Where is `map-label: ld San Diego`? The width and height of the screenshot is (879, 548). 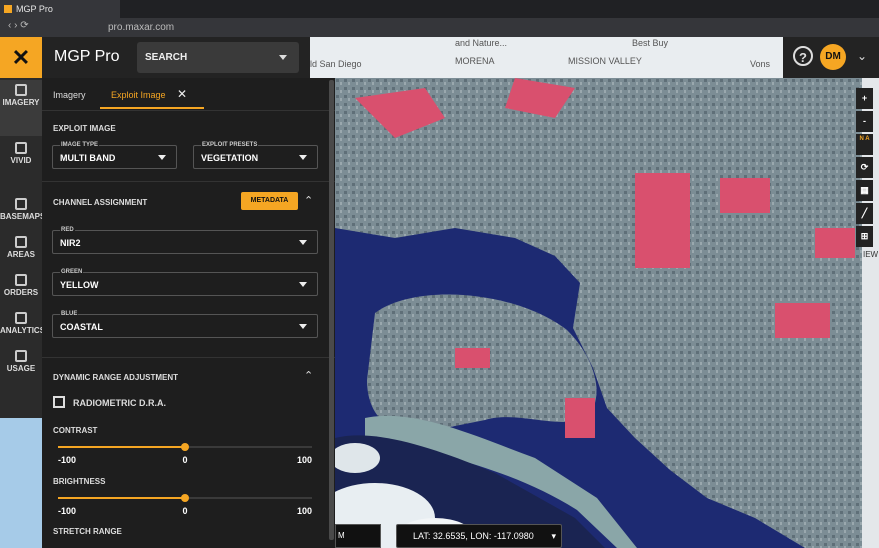
map-label: ld San Diego is located at coordinates (336, 64).